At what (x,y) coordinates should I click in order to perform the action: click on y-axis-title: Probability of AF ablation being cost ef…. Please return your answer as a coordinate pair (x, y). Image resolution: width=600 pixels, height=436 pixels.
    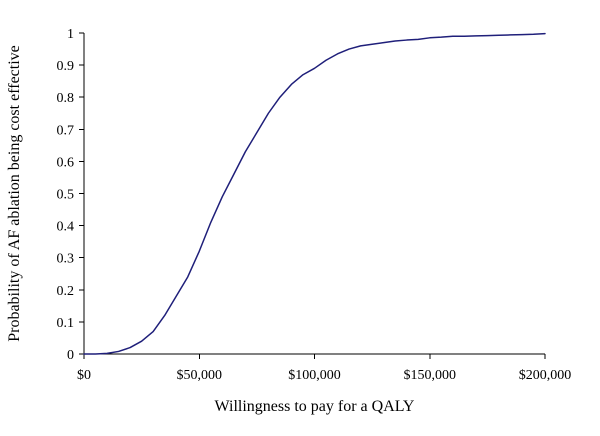
    Looking at the image, I should click on (14, 193).